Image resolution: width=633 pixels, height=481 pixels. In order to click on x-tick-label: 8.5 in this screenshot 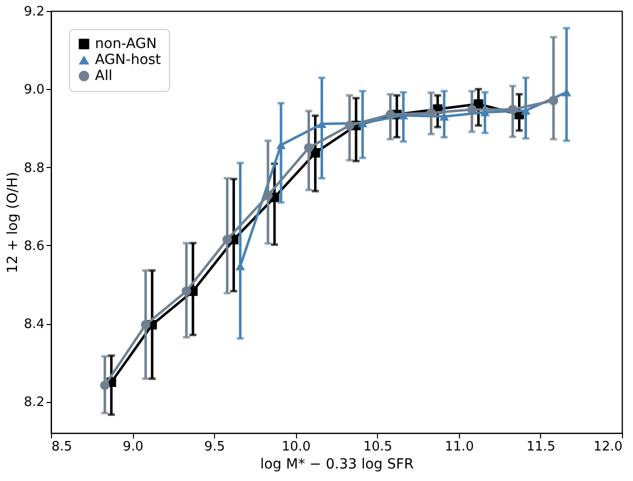, I will do `click(62, 447)`.